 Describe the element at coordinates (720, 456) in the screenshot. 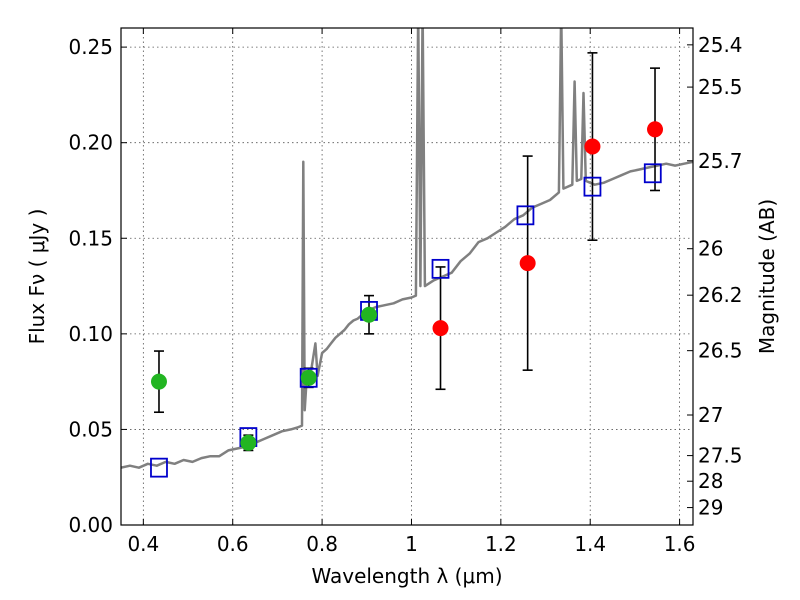

I see `magnitude-tick-label: 27.5` at that location.